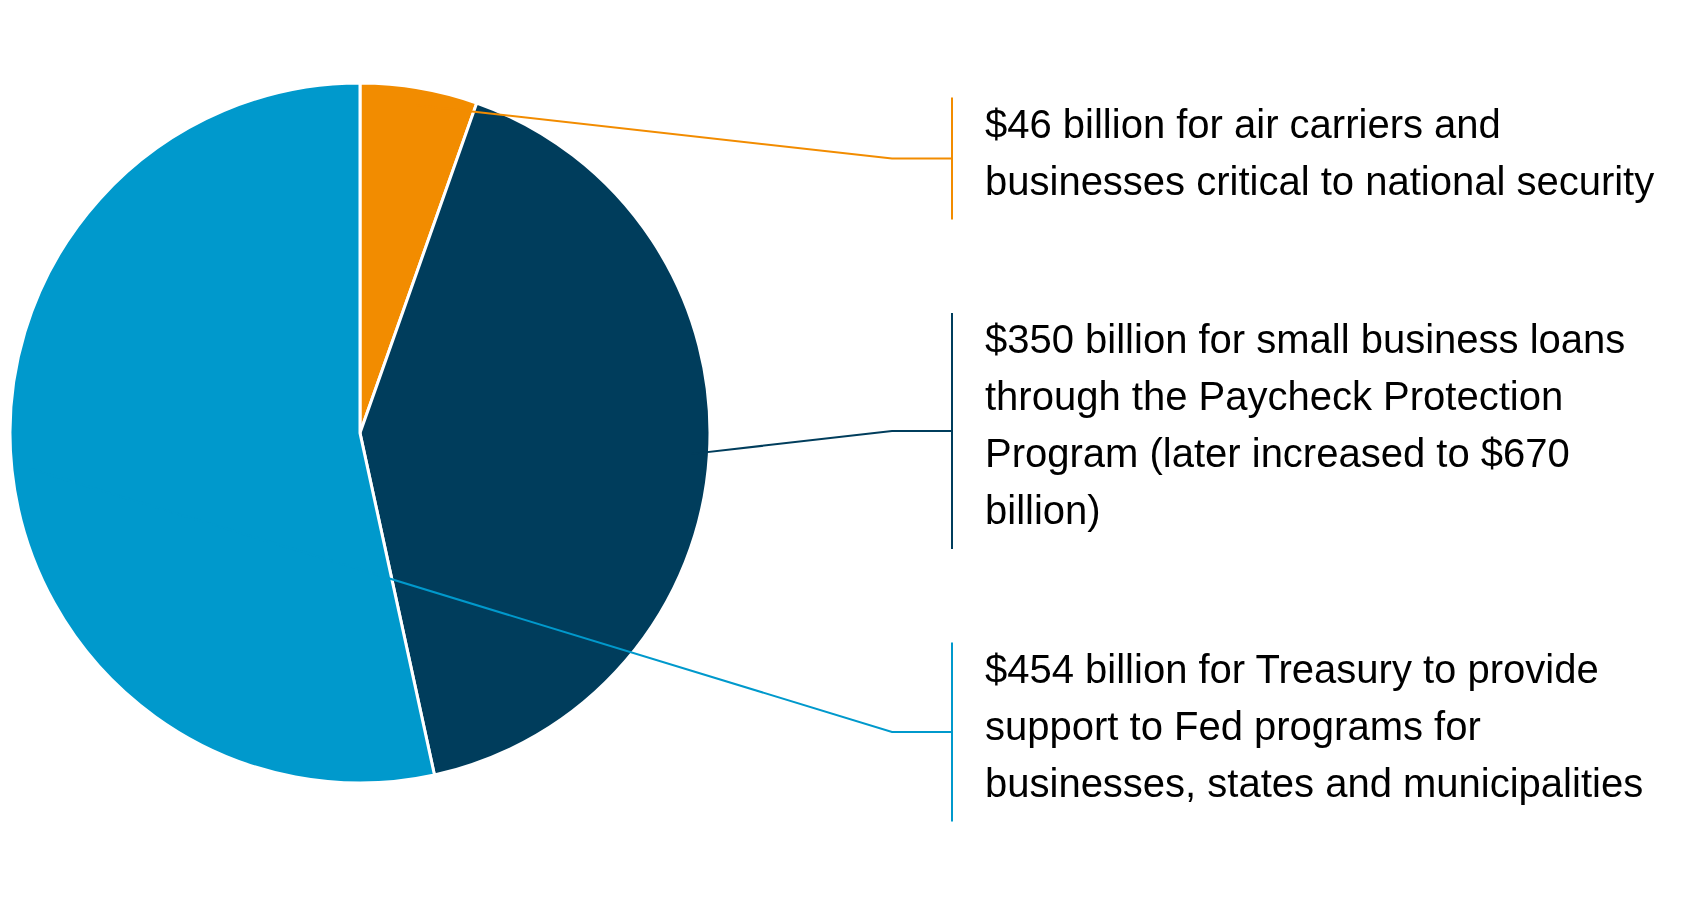  Describe the element at coordinates (1314, 725) in the screenshot. I see `slice-label: $454 billion for Treasury to provide support to Fed programs for businesses, states and municipalities` at that location.